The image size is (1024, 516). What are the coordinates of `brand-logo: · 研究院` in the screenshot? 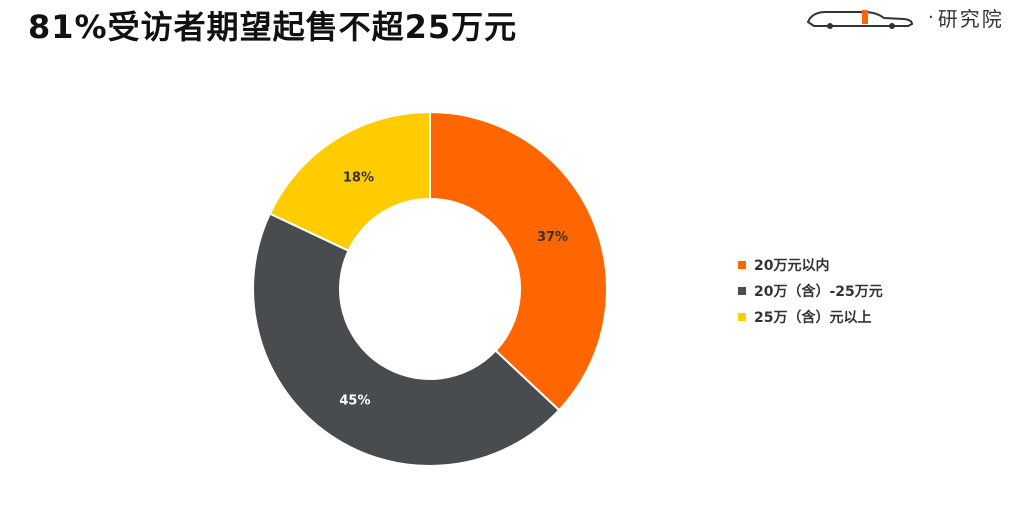 It's located at (909, 17).